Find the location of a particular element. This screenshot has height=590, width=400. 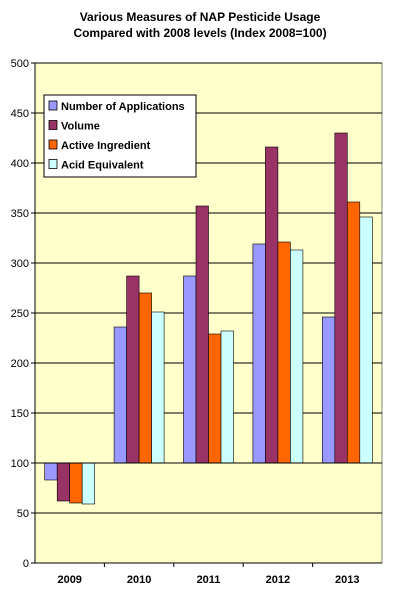

legend-label: Volume is located at coordinates (80, 127).